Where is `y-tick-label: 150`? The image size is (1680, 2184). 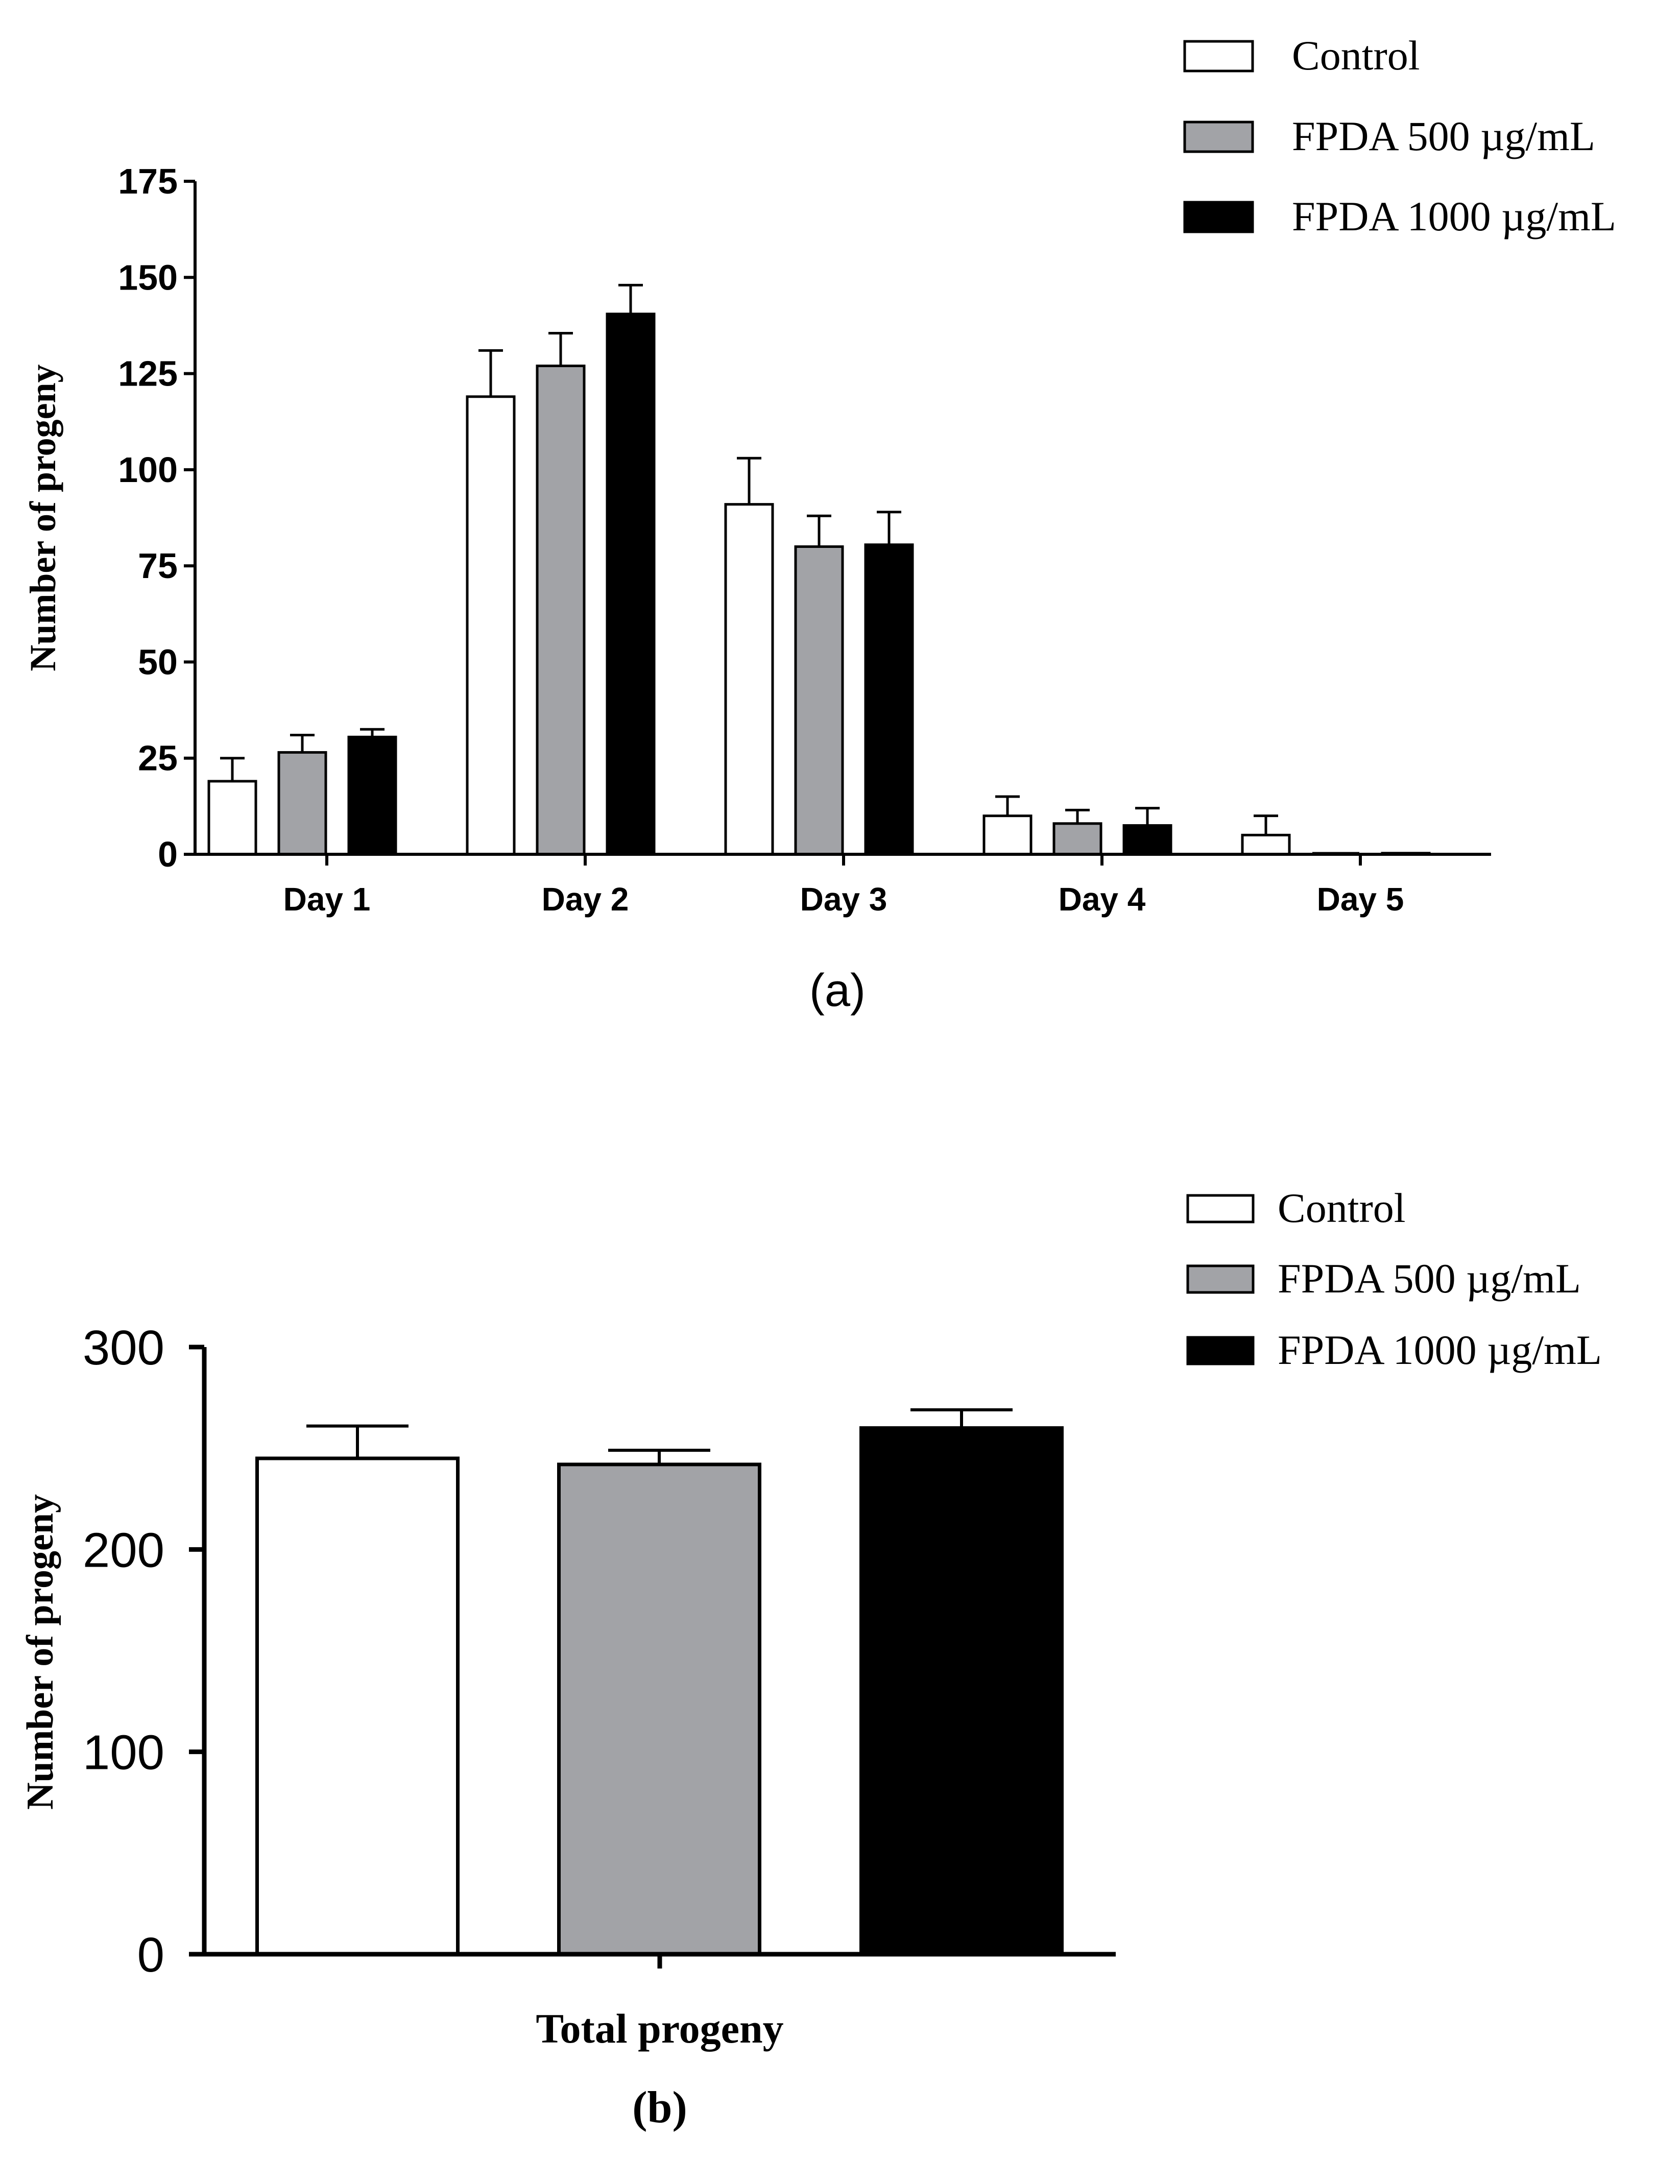
y-tick-label: 150 is located at coordinates (148, 277).